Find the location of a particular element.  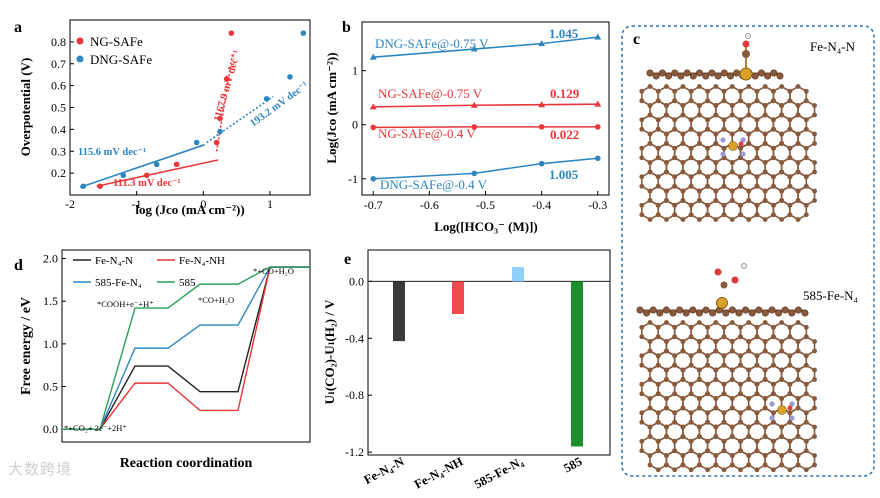

x-axis-label-d: Reaction coordination is located at coordinates (186, 463).